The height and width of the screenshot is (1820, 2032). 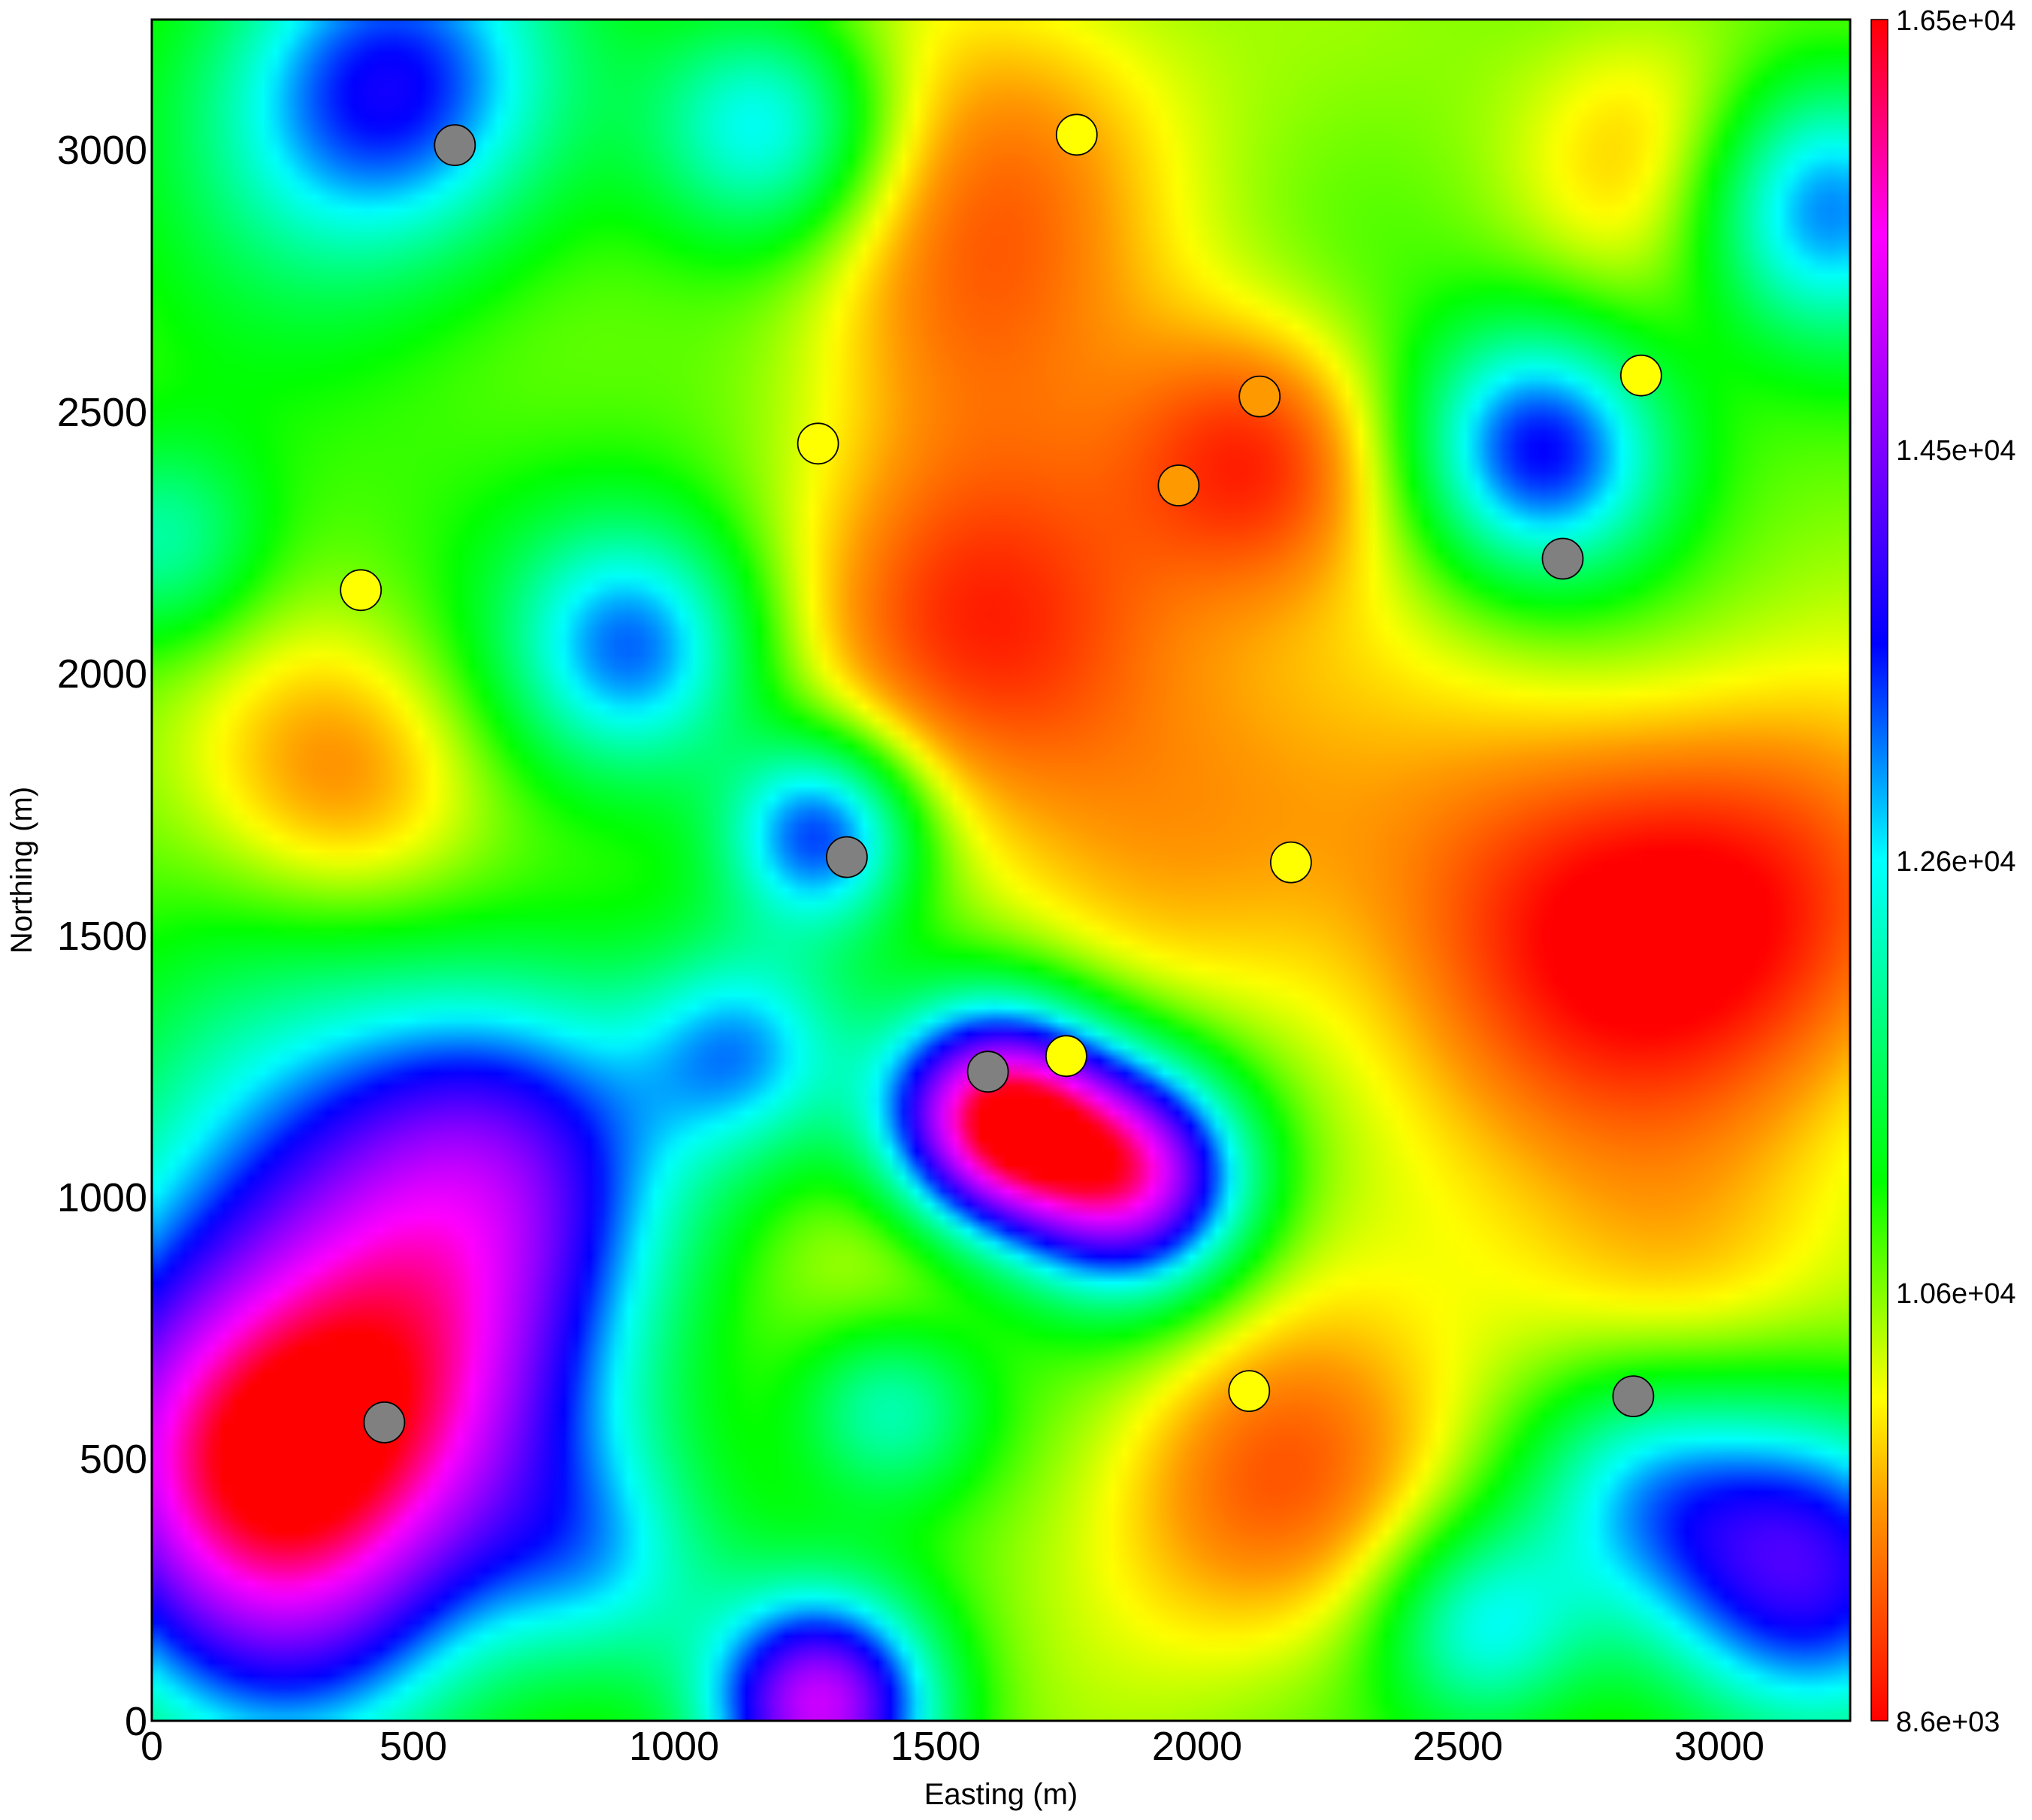 What do you see at coordinates (1719, 1746) in the screenshot?
I see `x-tick-label: 3000` at bounding box center [1719, 1746].